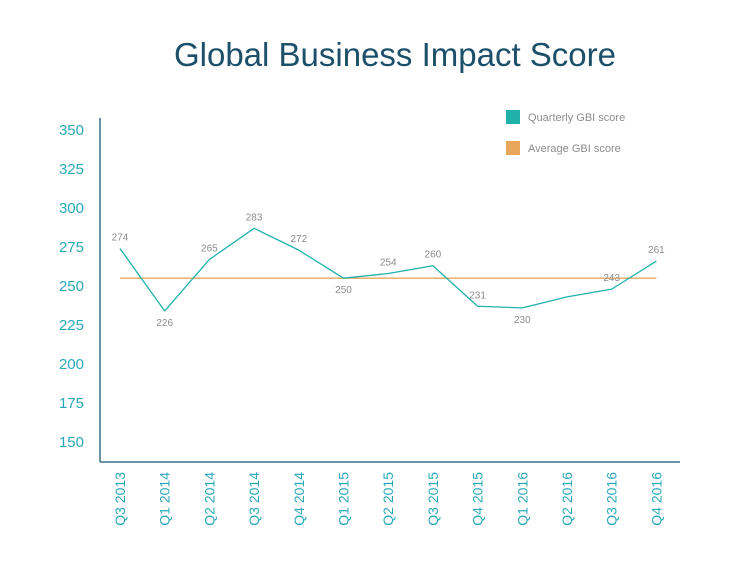 Image resolution: width=750 pixels, height=571 pixels. What do you see at coordinates (612, 499) in the screenshot?
I see `x-tick-label: Q3 2016` at bounding box center [612, 499].